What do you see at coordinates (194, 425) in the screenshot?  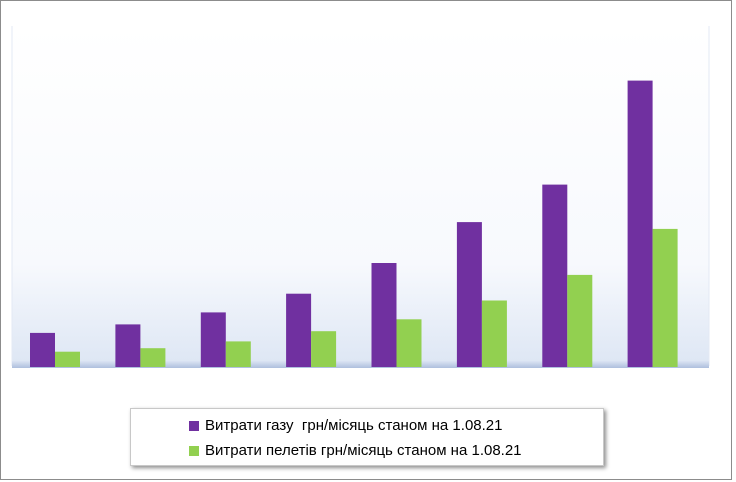 I see `legend-swatch-gas` at bounding box center [194, 425].